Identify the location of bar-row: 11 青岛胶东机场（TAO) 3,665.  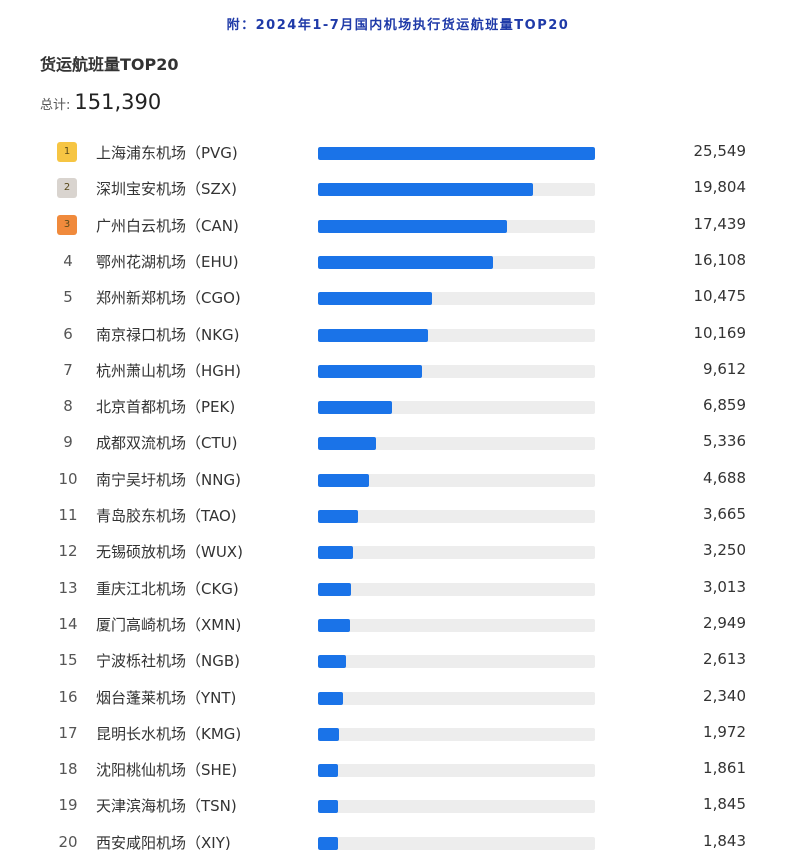
(398, 514).